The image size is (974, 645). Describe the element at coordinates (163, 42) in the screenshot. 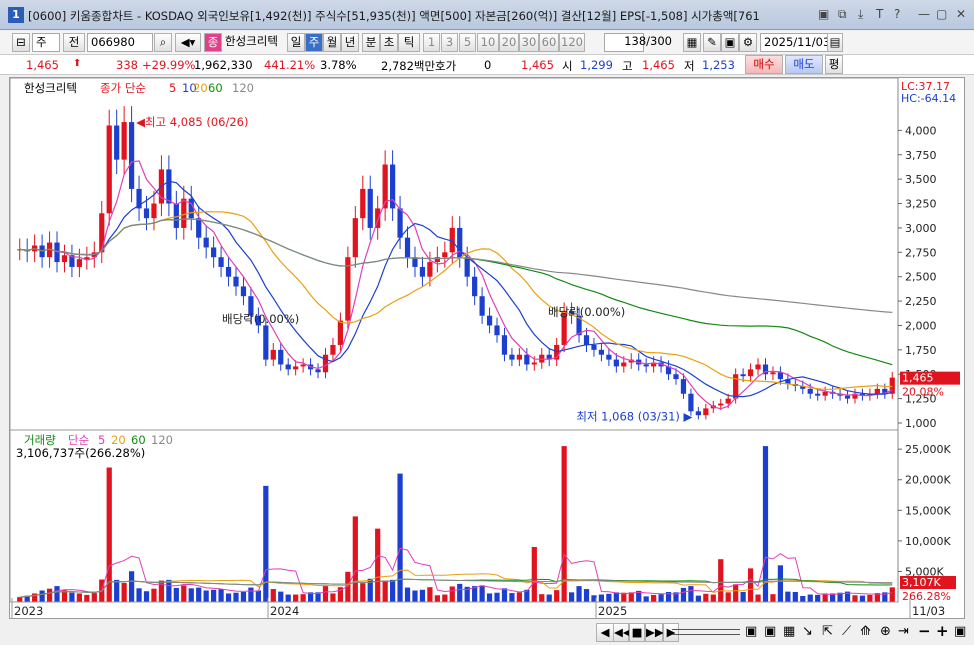

I see `search-icon: ⌕` at that location.